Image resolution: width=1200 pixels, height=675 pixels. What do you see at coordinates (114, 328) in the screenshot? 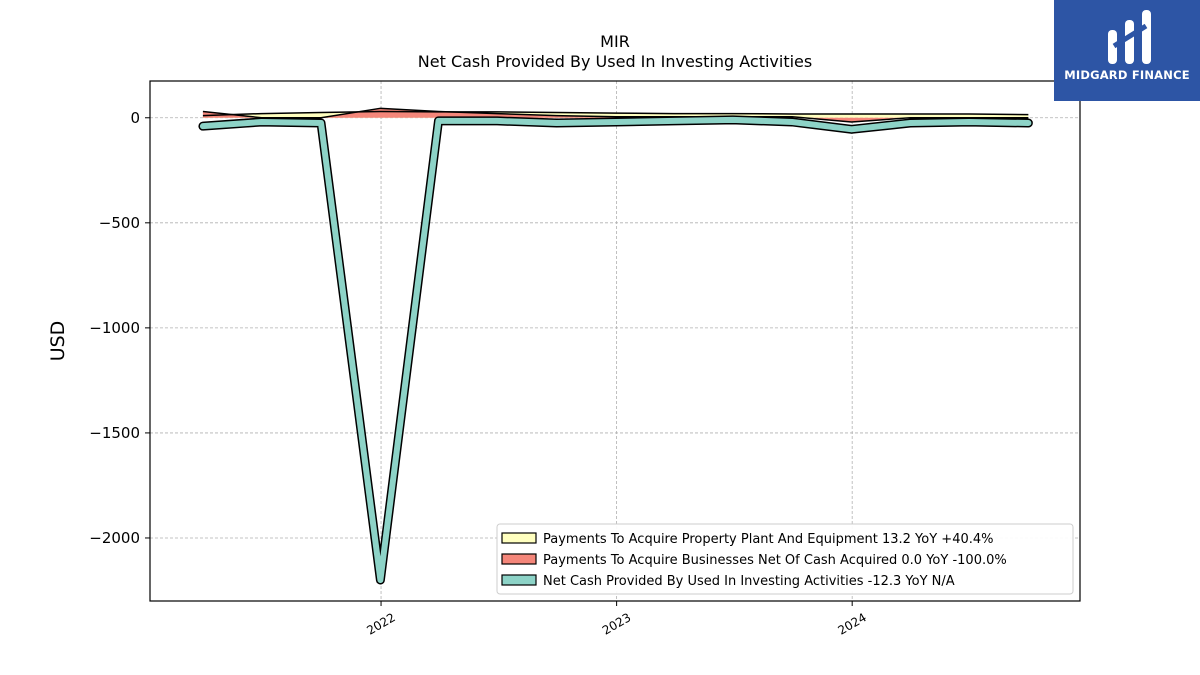
I see `y-tick-label: −1000` at bounding box center [114, 328].